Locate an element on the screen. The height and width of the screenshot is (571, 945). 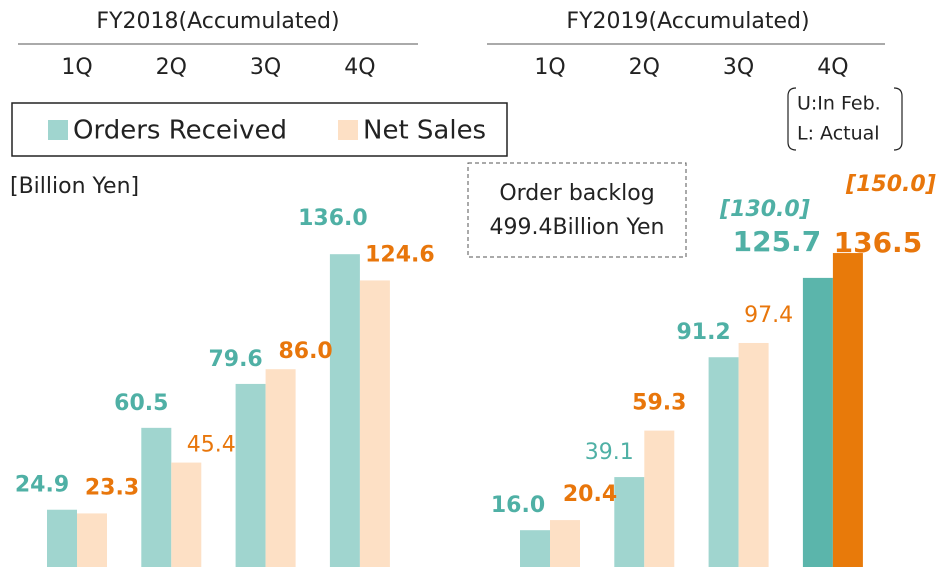
data-label: 86.0 is located at coordinates (305, 351).